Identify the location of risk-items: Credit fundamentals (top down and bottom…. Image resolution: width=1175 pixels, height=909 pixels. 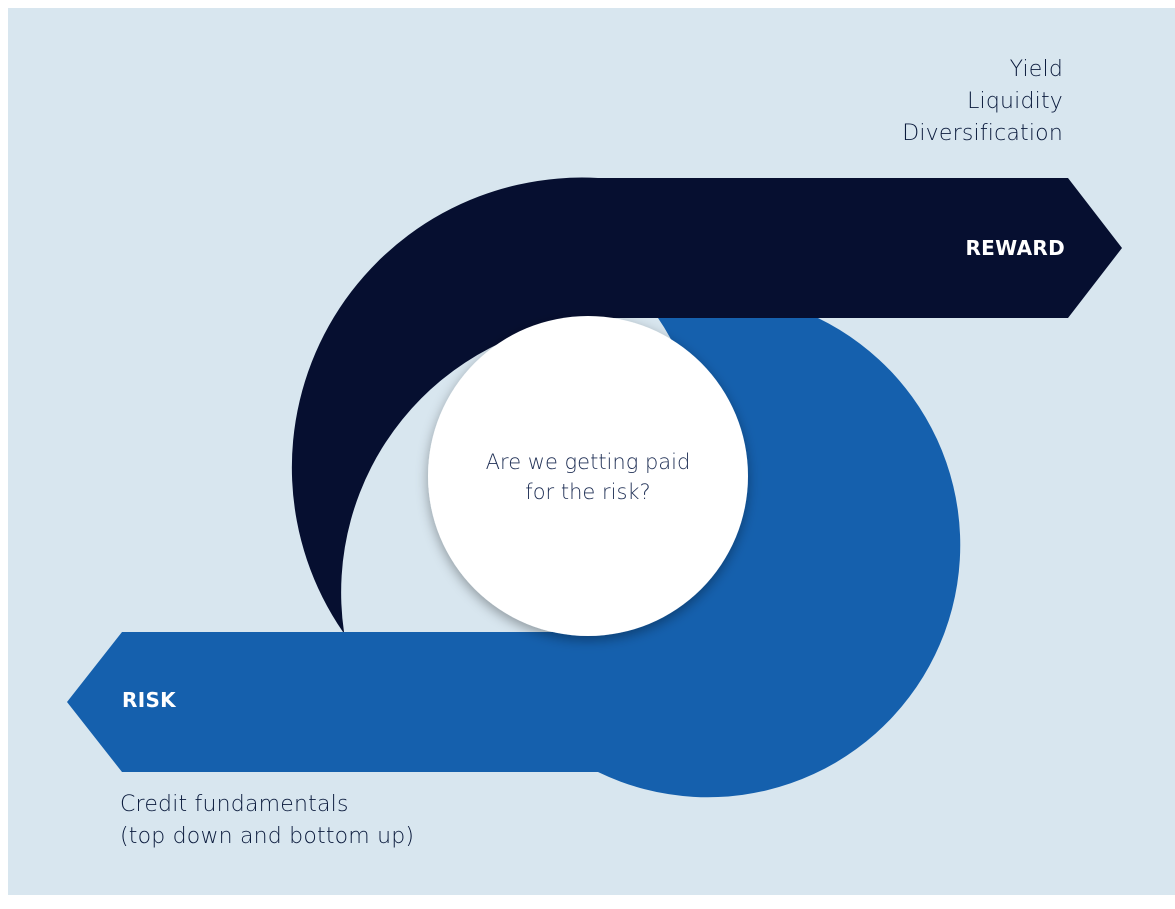
(267, 821).